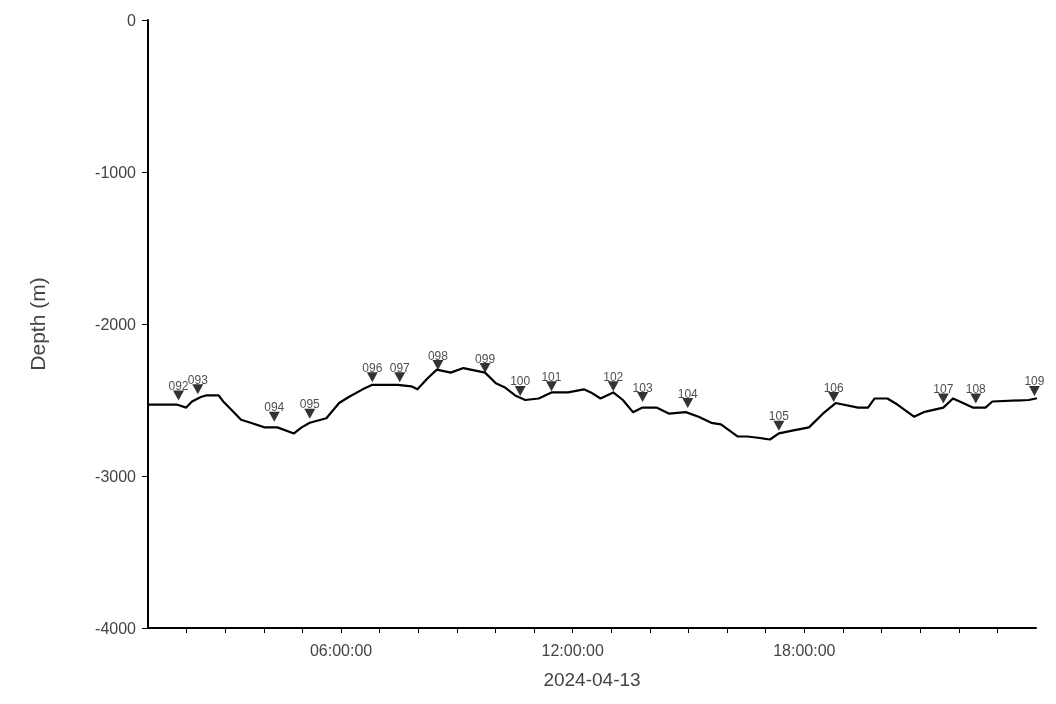 The height and width of the screenshot is (704, 1056). Describe the element at coordinates (274, 407) in the screenshot. I see `annotation: 094` at that location.